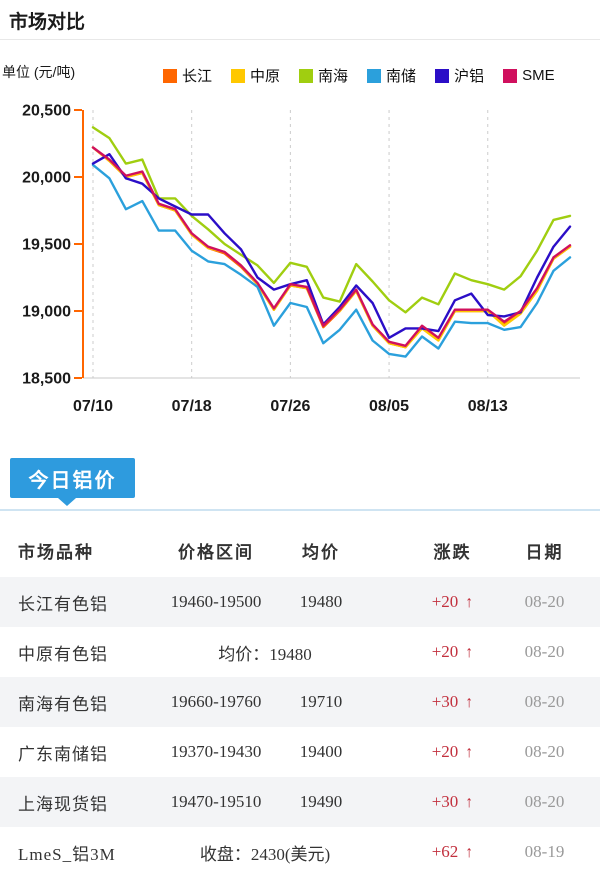 The width and height of the screenshot is (600, 889). I want to click on legend-item-南储: 南储, so click(391, 75).